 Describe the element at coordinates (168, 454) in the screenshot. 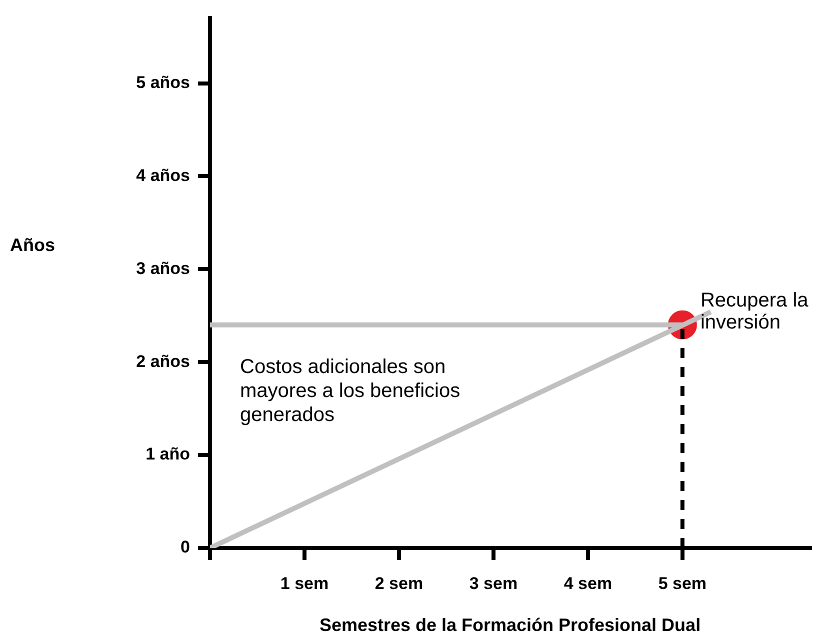

I see `y-tick-label: 1 año` at that location.